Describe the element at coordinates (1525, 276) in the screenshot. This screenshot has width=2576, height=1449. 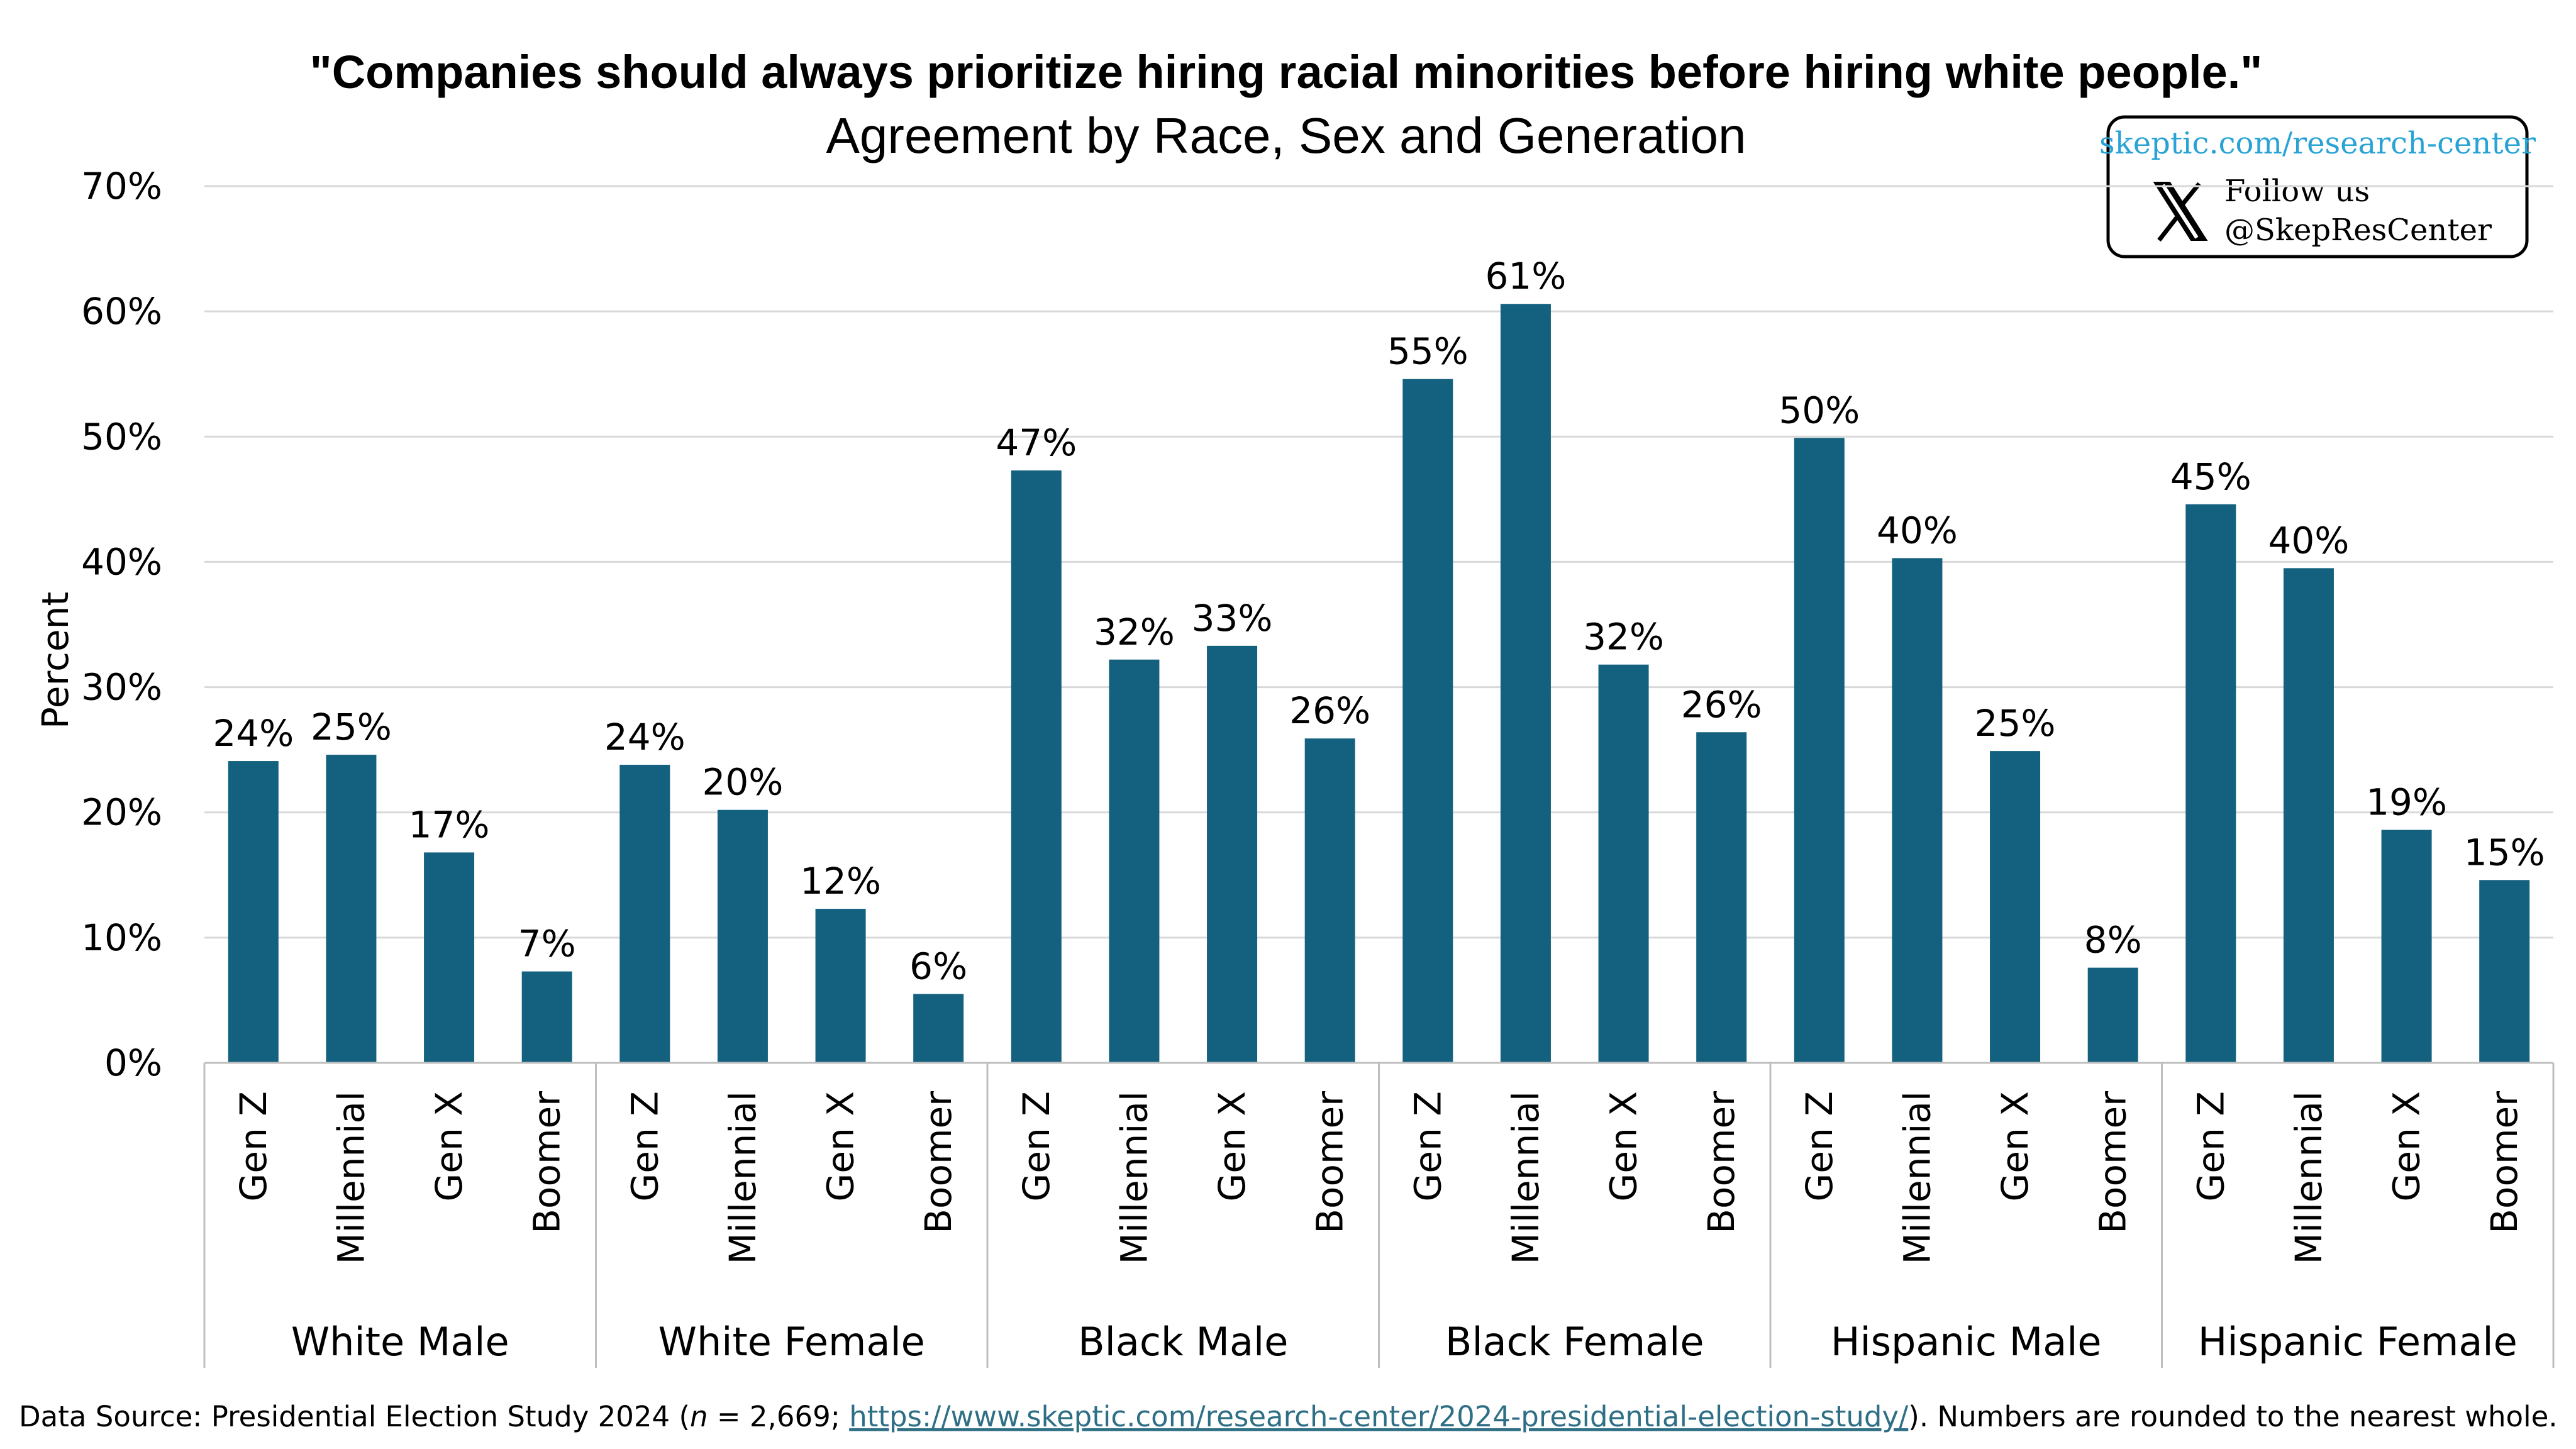
I see `data-label: 61%` at that location.